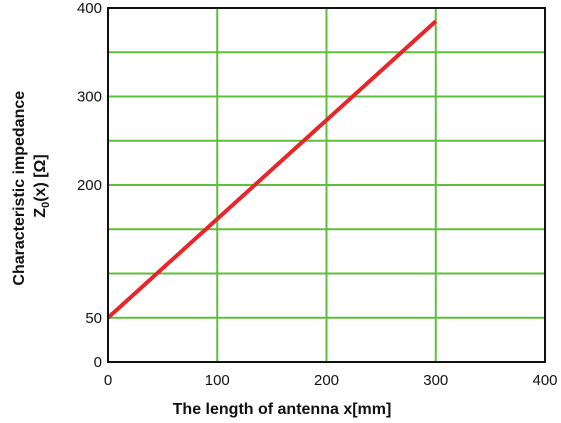 The height and width of the screenshot is (423, 561). I want to click on y-tick-label: 50, so click(93, 318).